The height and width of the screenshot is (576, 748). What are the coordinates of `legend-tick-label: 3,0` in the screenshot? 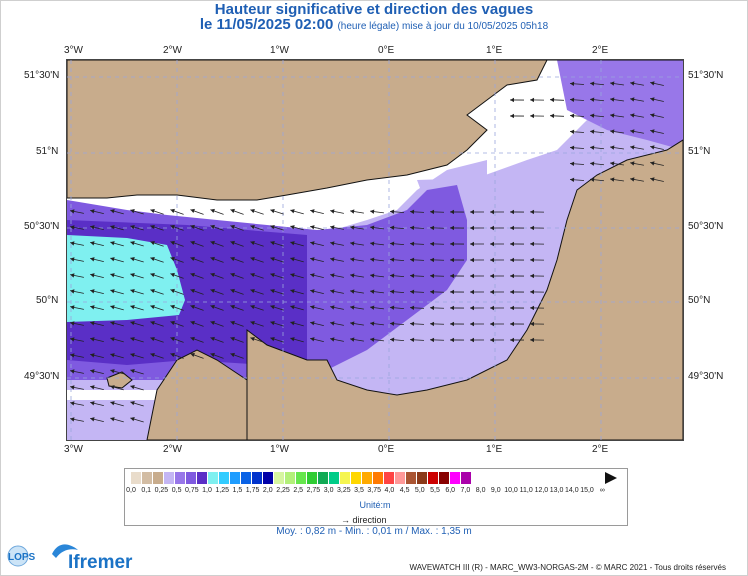 It's located at (328, 490).